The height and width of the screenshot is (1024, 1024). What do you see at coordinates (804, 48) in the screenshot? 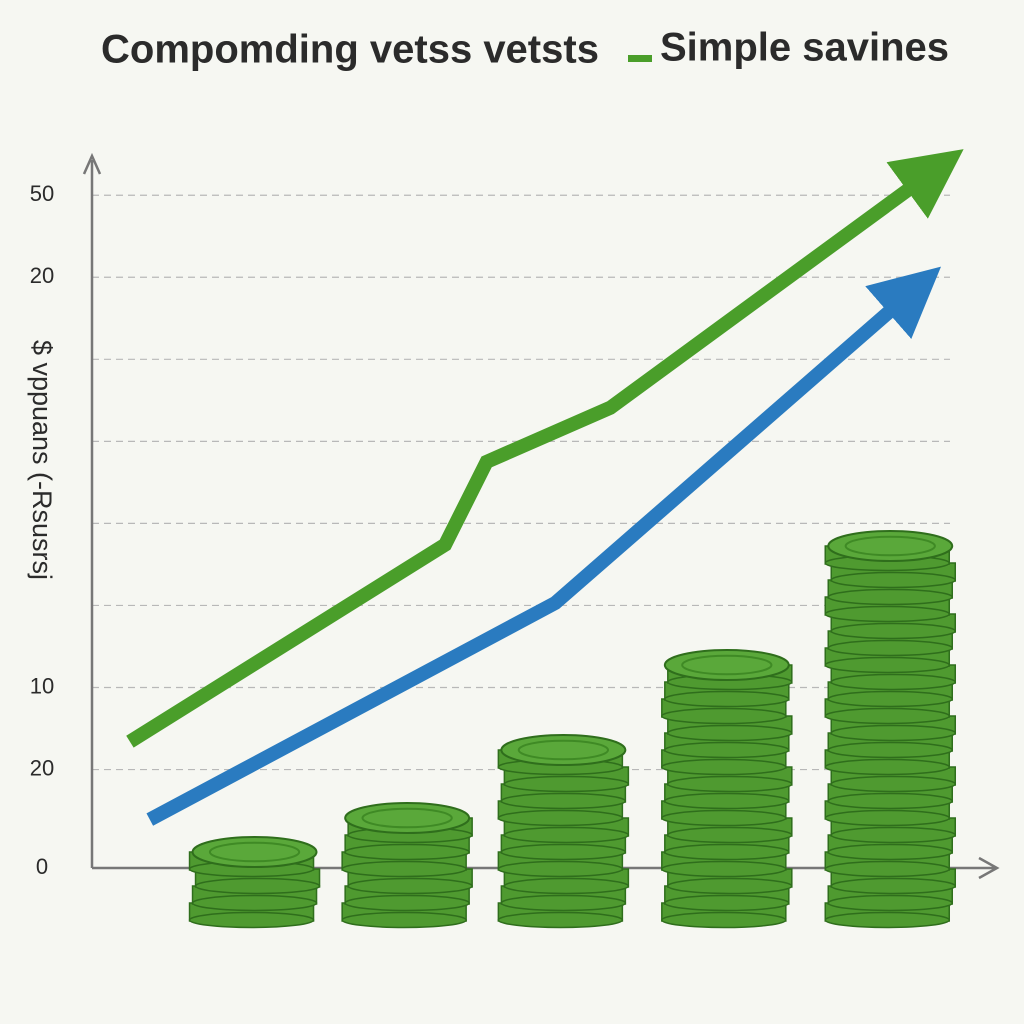
I see `legend-label: Simple savines` at bounding box center [804, 48].